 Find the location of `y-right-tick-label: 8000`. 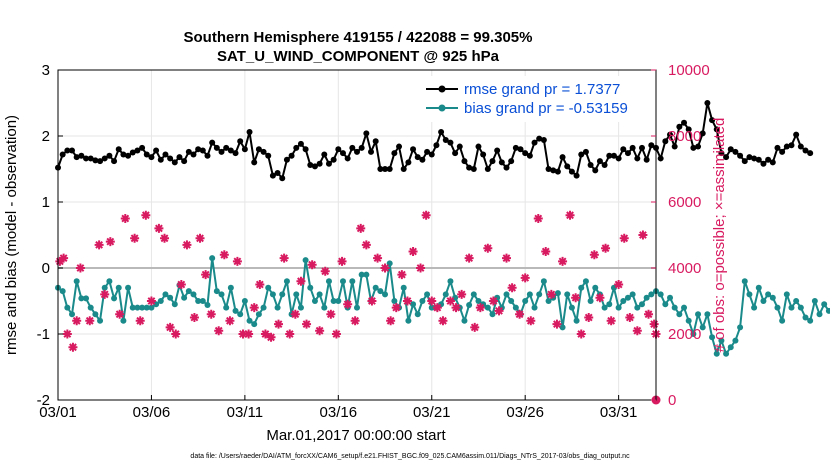

y-right-tick-label: 8000 is located at coordinates (684, 136).